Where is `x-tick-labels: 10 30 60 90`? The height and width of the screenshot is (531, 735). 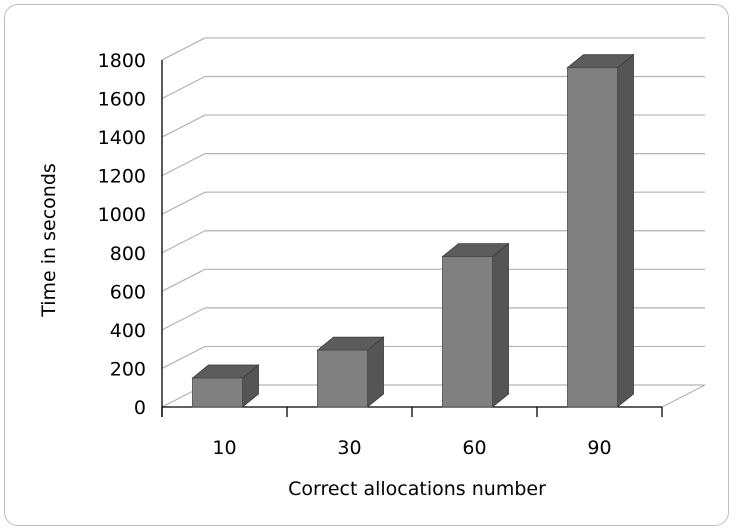
x-tick-labels: 10 30 60 90 is located at coordinates (411, 448).